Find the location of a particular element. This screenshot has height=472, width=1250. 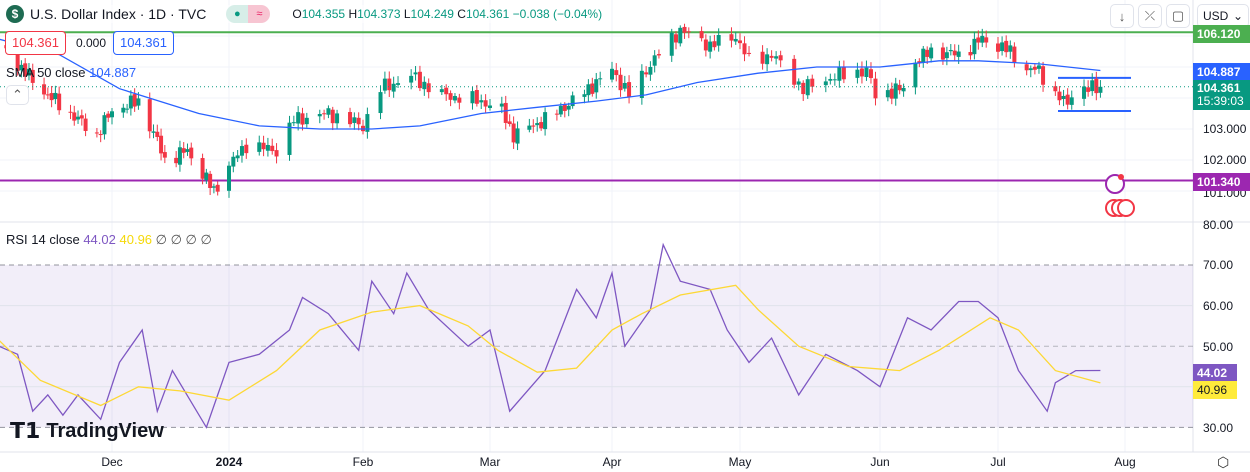

time-axis-label: Dec is located at coordinates (112, 462).